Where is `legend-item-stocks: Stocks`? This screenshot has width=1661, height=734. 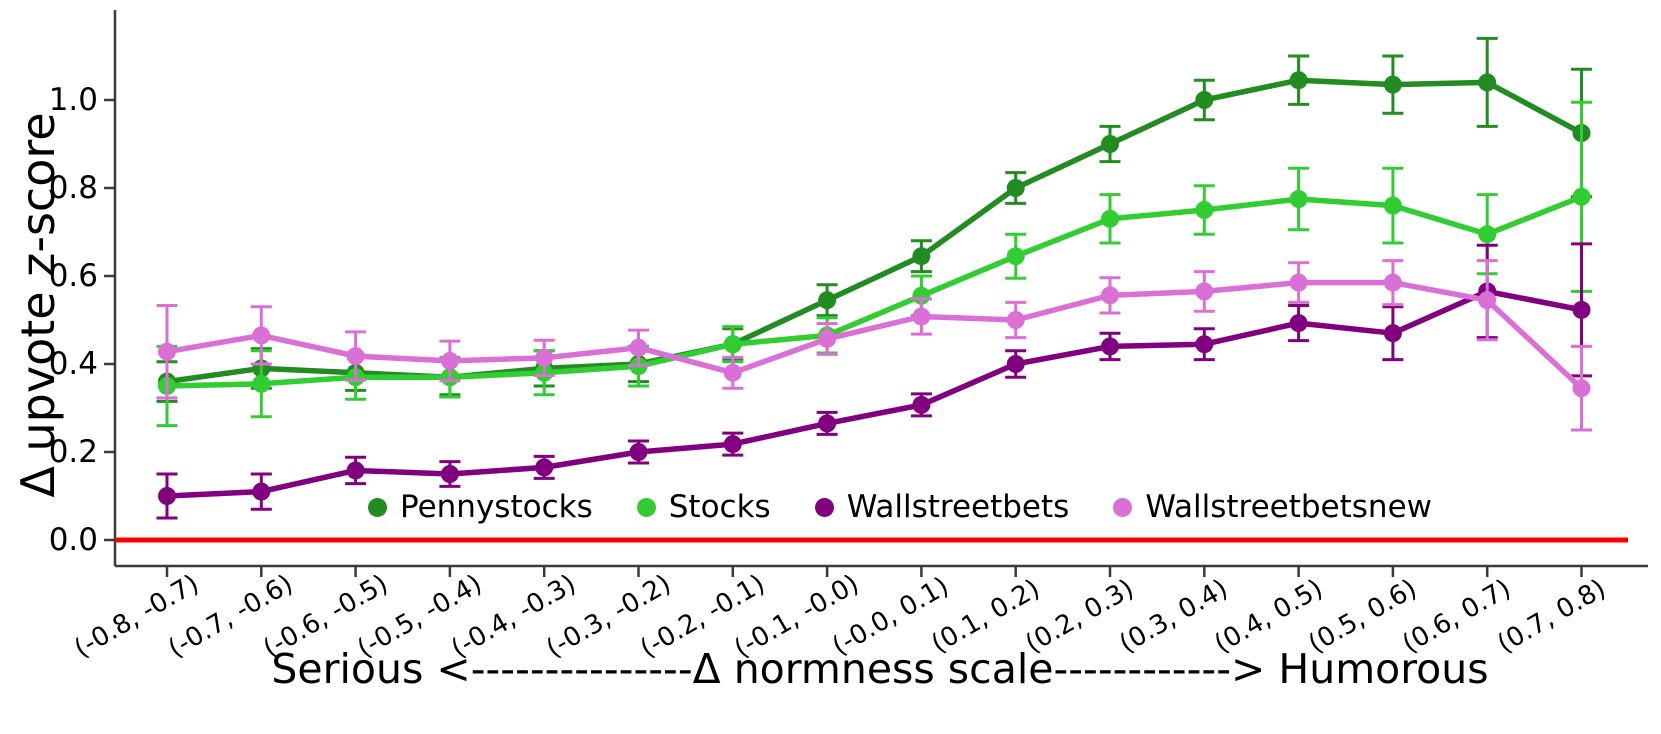 legend-item-stocks: Stocks is located at coordinates (703, 507).